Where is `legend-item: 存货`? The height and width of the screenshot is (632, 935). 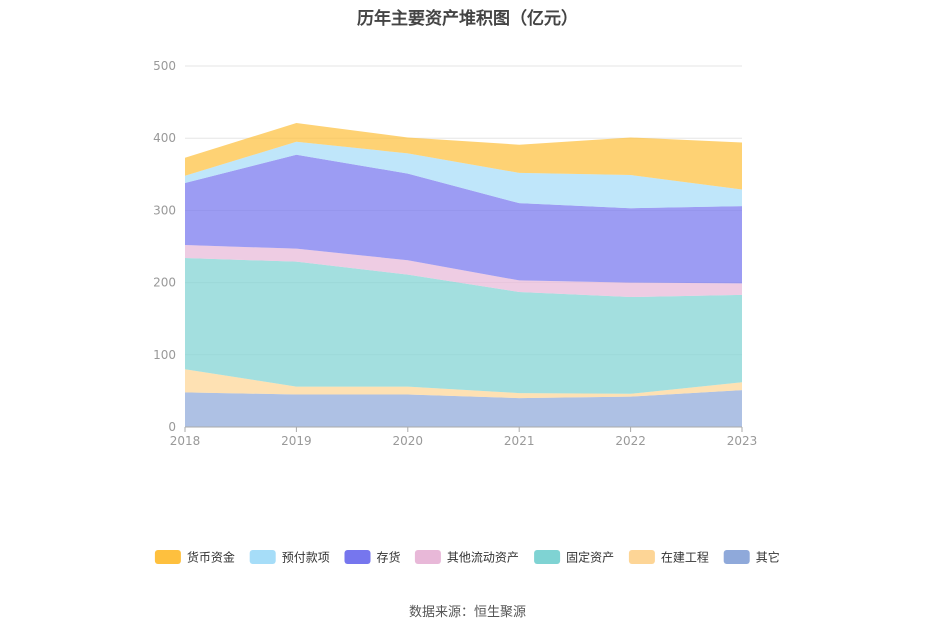
legend-item: 存货 is located at coordinates (372, 557).